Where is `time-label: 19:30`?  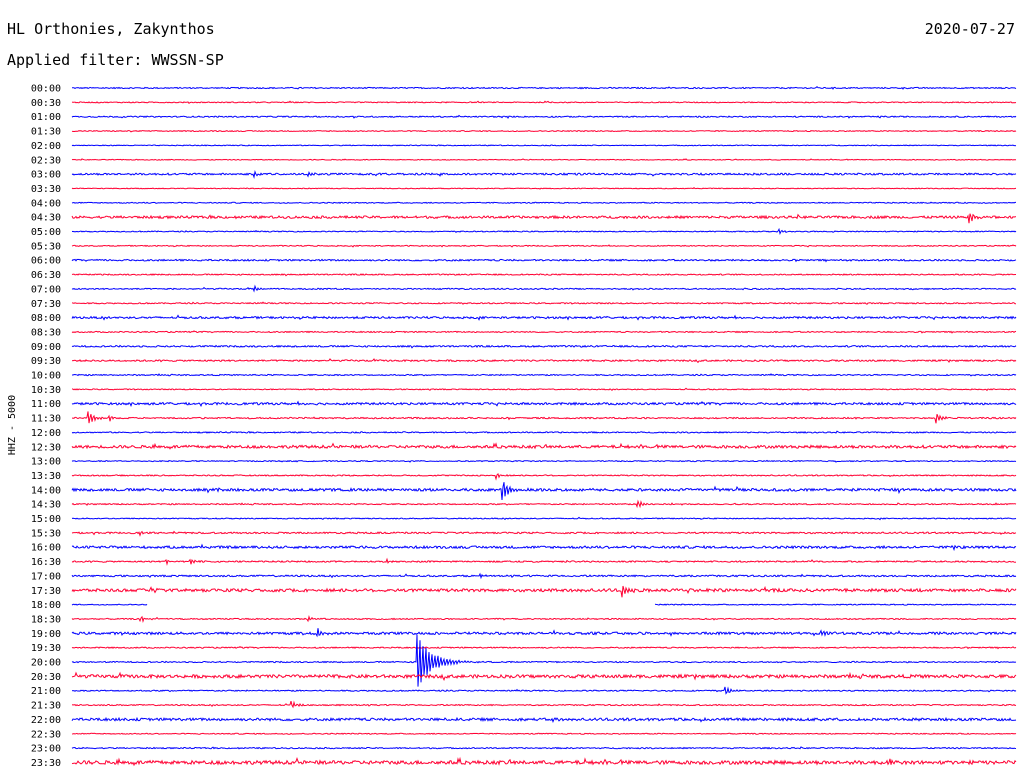 time-label: 19:30 is located at coordinates (46, 648).